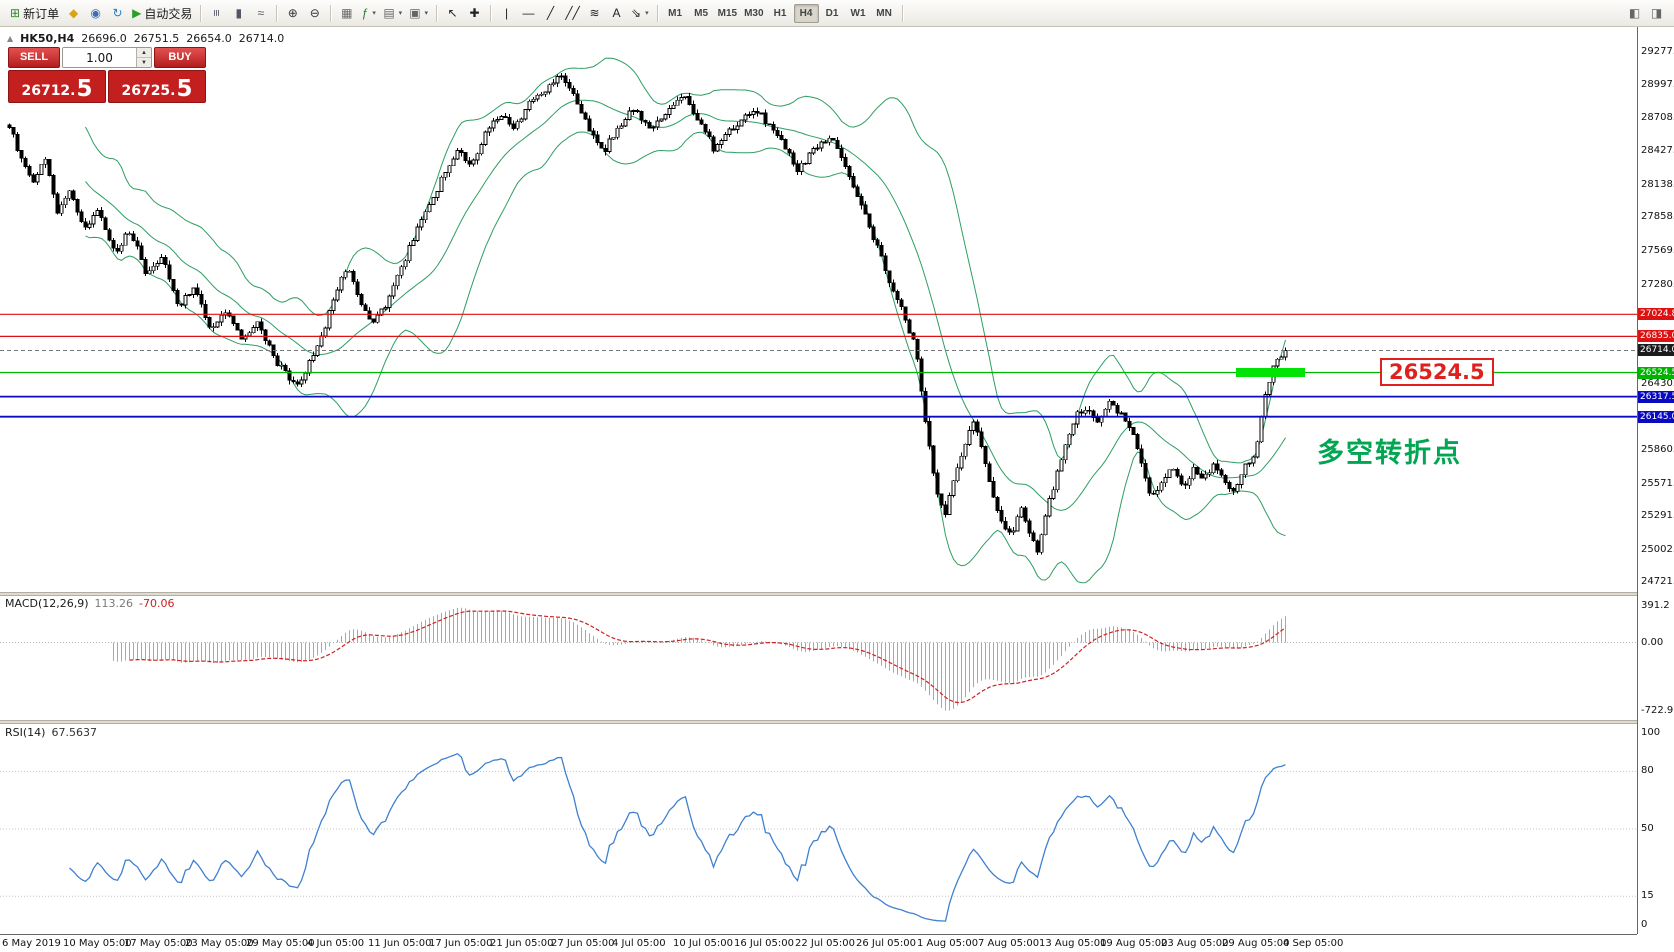 This screenshot has width=1674, height=952. I want to click on cursor-icon: ↖, so click(452, 13).